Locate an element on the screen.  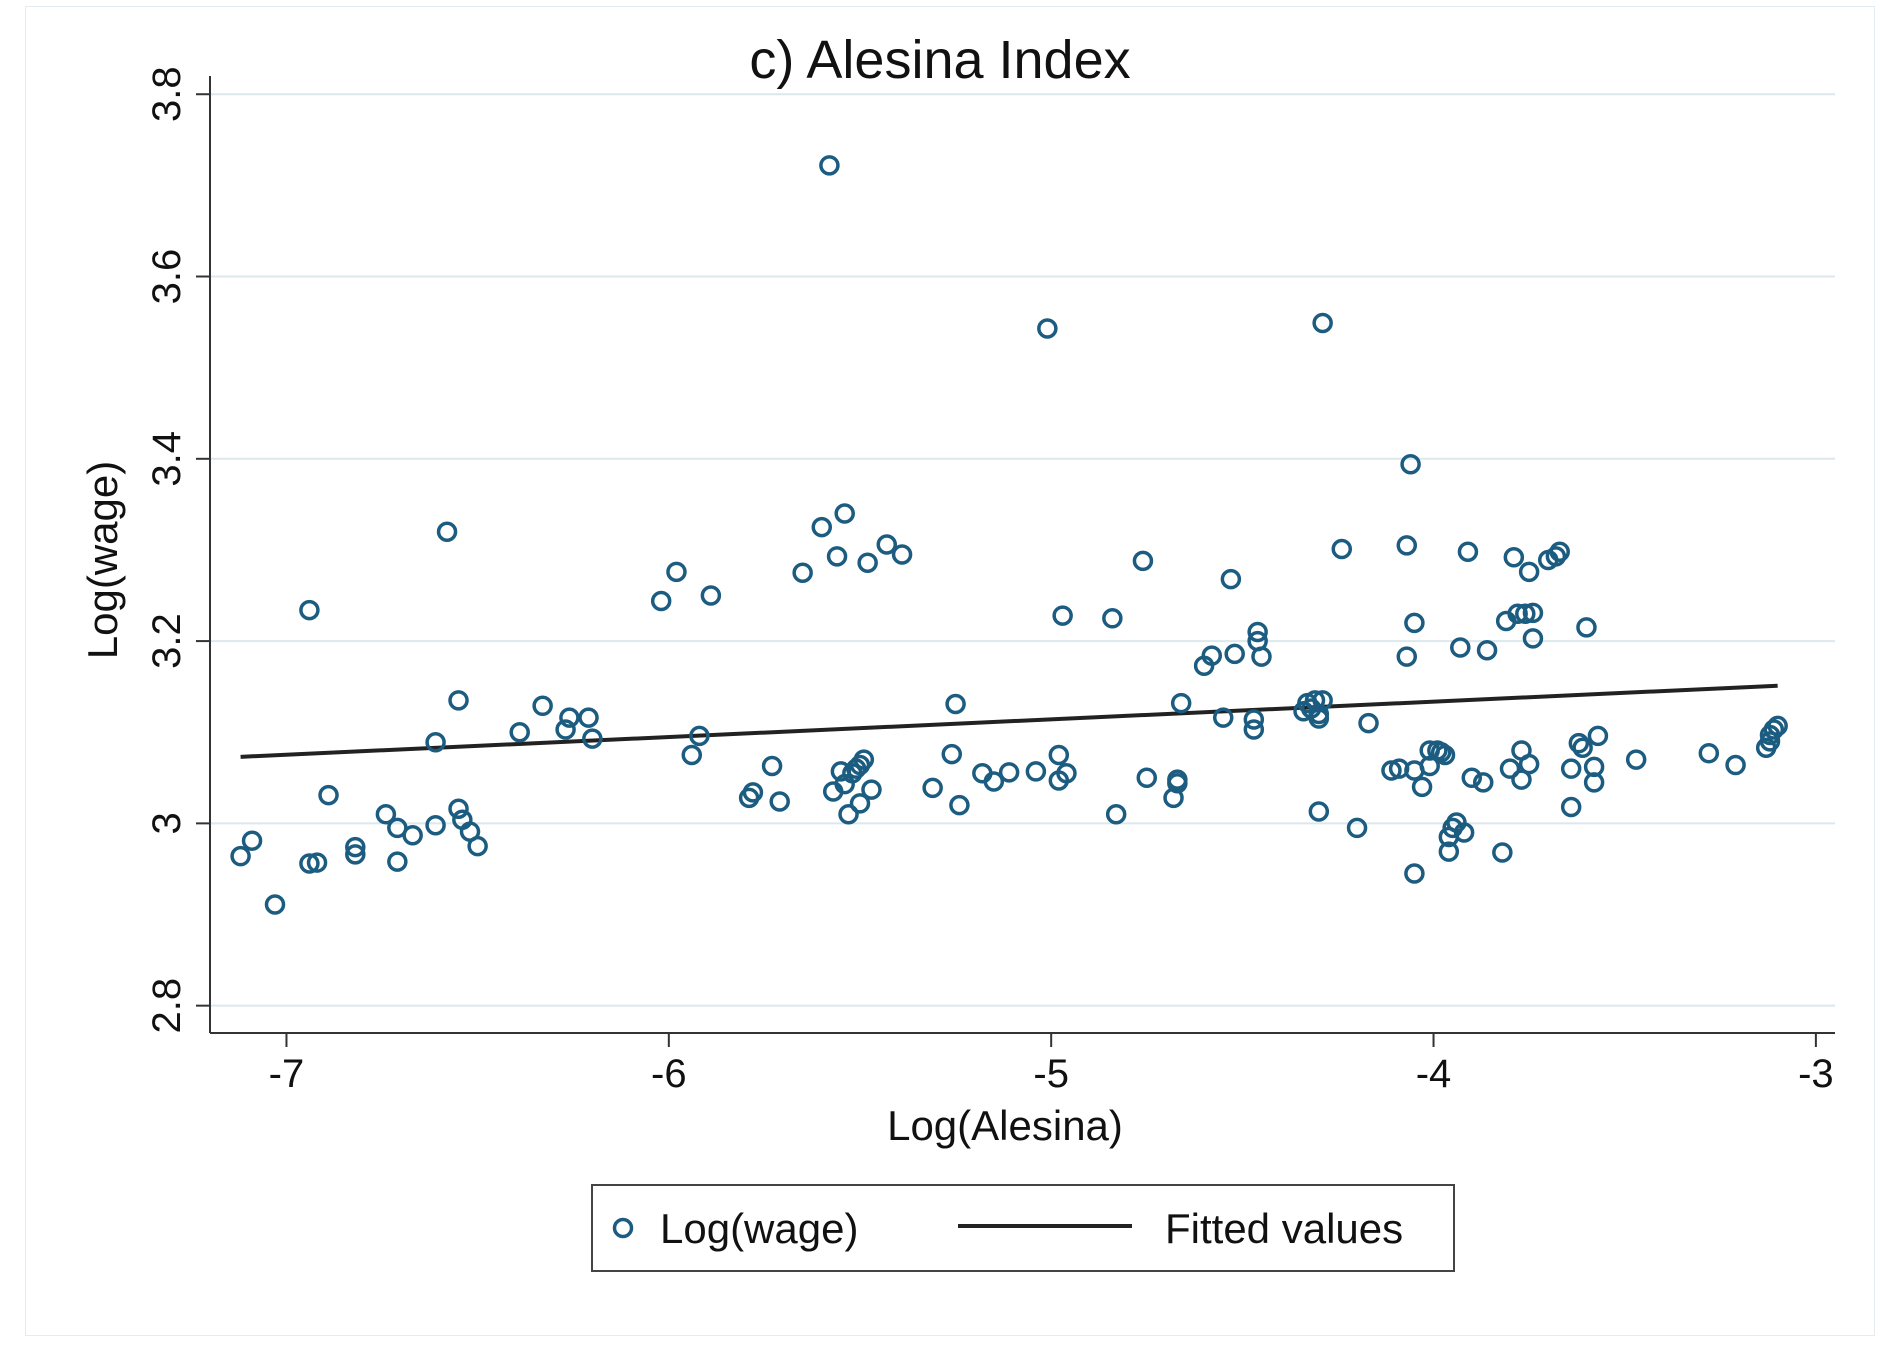
y-tick-label-2: 3.2 is located at coordinates (167, 641).